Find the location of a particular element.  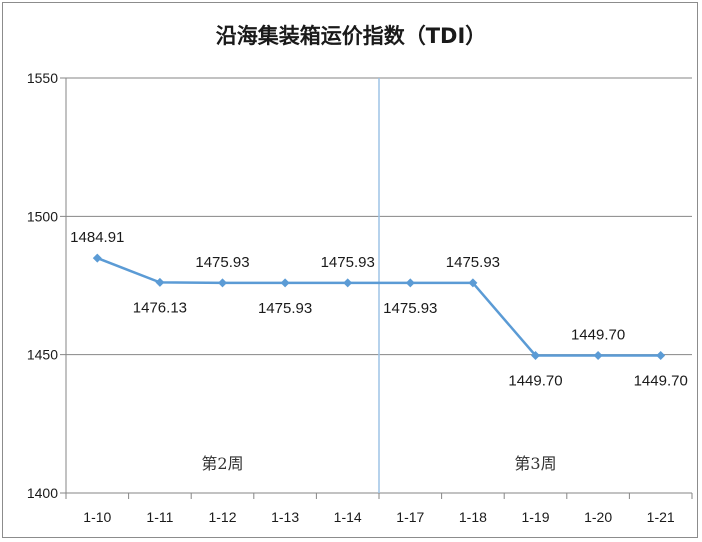

x-tick-label: 1-13 is located at coordinates (285, 517).